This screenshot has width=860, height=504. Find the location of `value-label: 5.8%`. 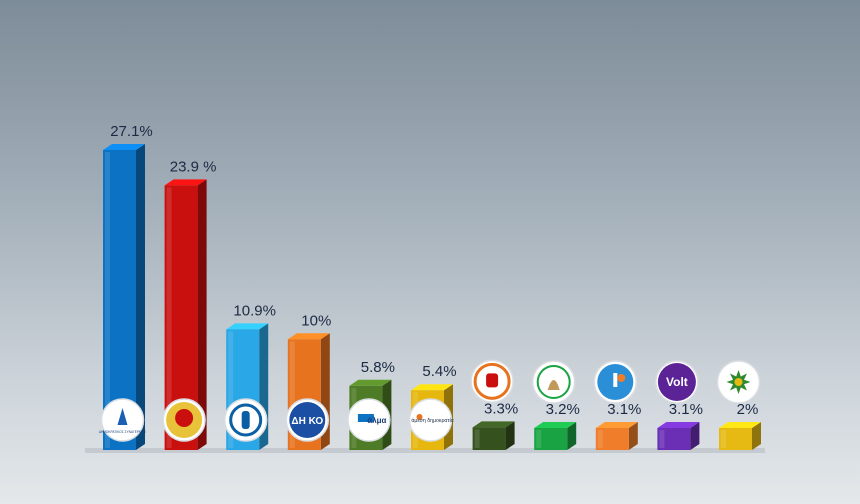

value-label: 5.8% is located at coordinates (378, 367).